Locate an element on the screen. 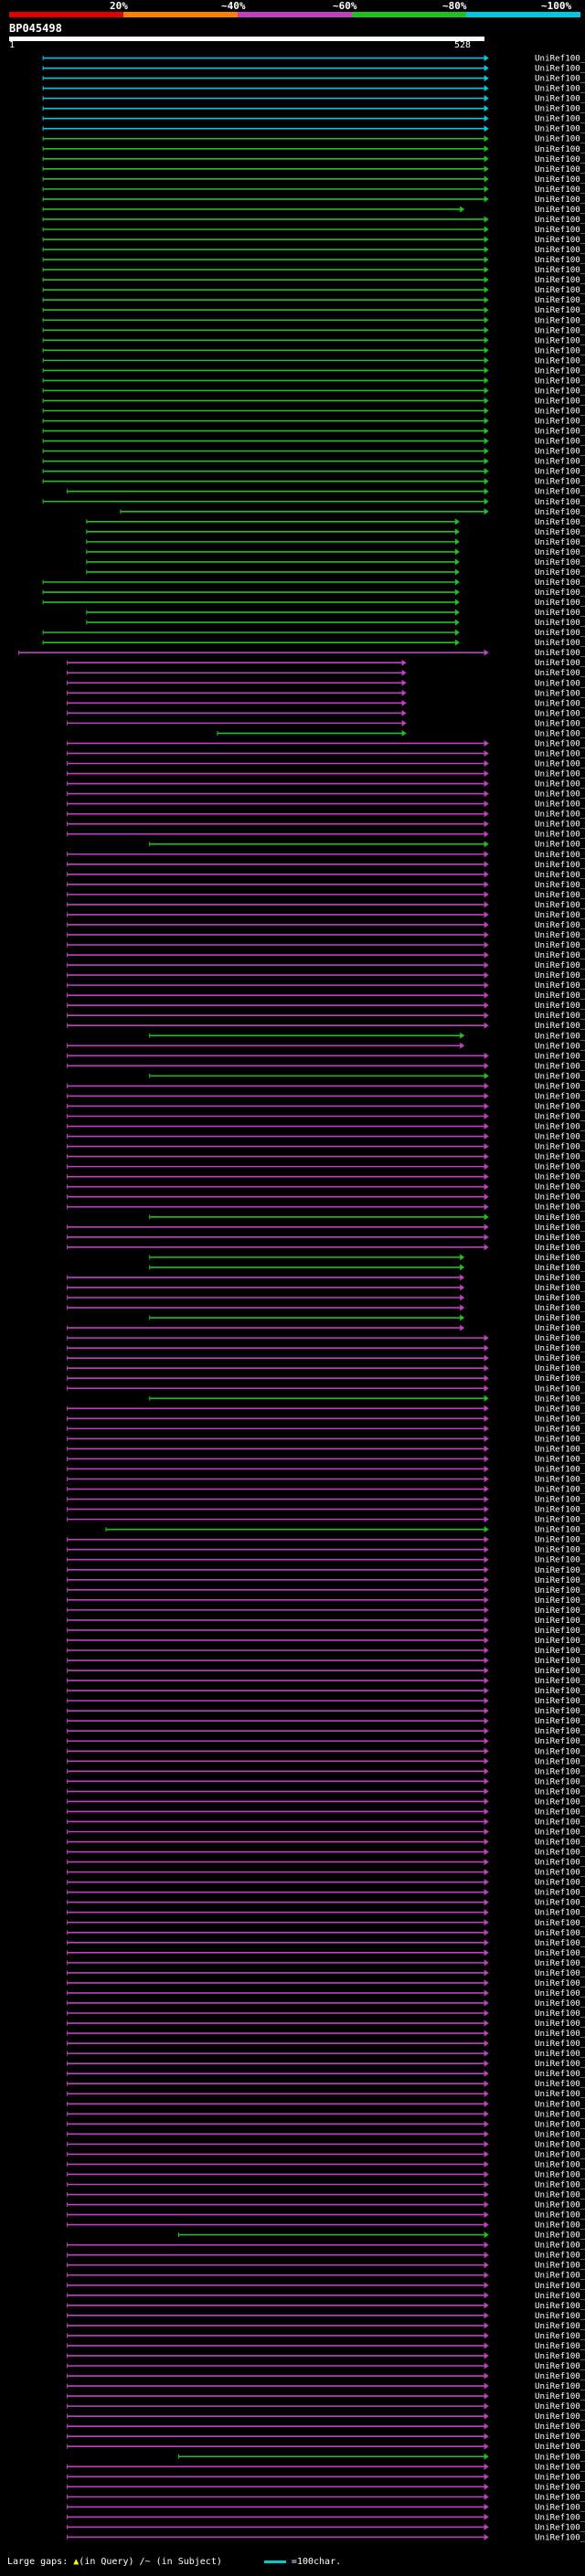 The image size is (585, 2576). hit-row: UniRef100_Q9ZWQ3 is located at coordinates (326, 1943).